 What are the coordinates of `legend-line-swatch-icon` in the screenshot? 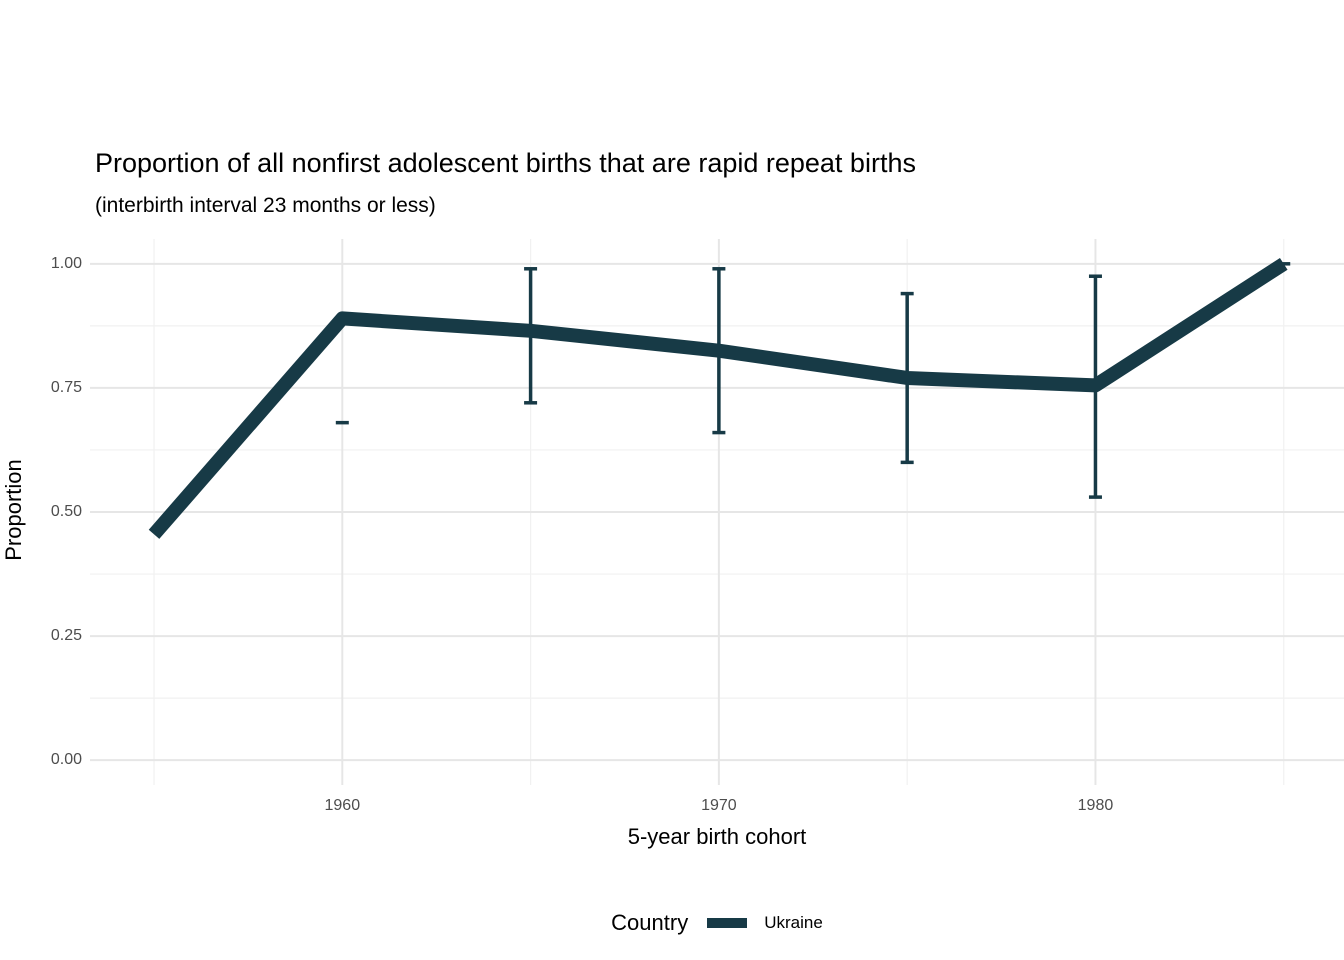 It's located at (727, 923).